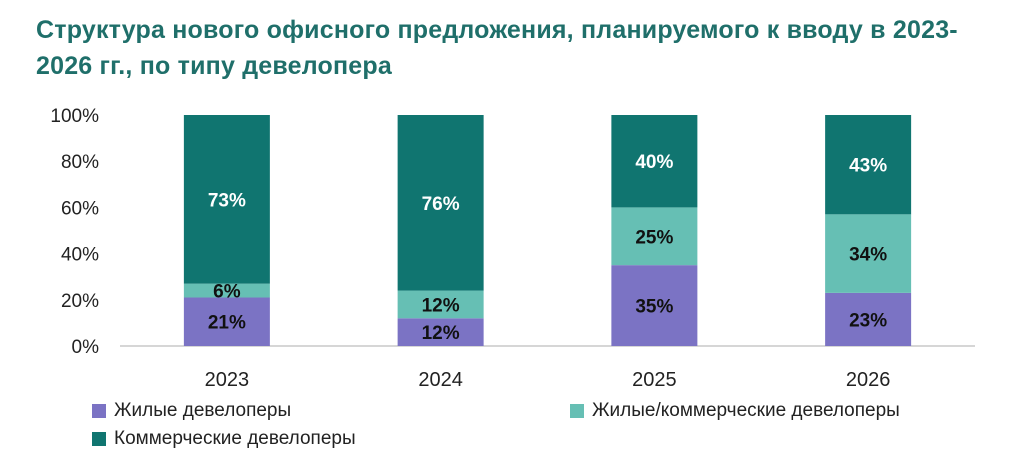 The image size is (1024, 458). What do you see at coordinates (577, 411) in the screenshot?
I see `legend-swatch-mixed` at bounding box center [577, 411].